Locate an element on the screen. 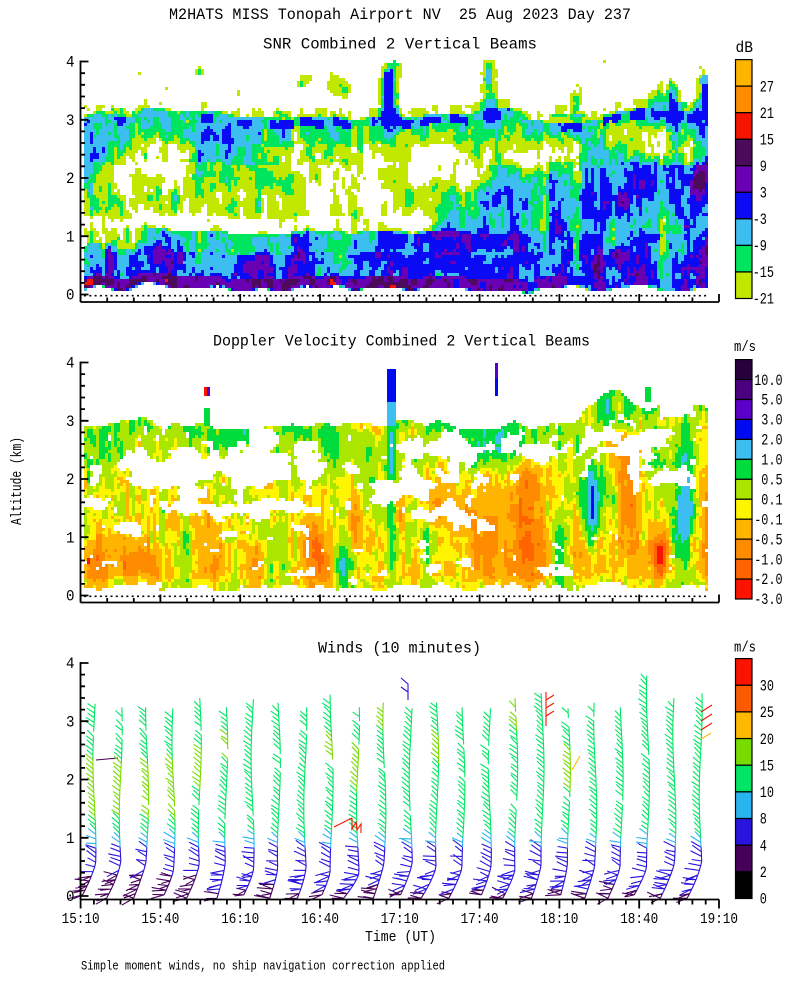 The image size is (800, 1000). svg-text: 3.0 is located at coordinates (771, 421).